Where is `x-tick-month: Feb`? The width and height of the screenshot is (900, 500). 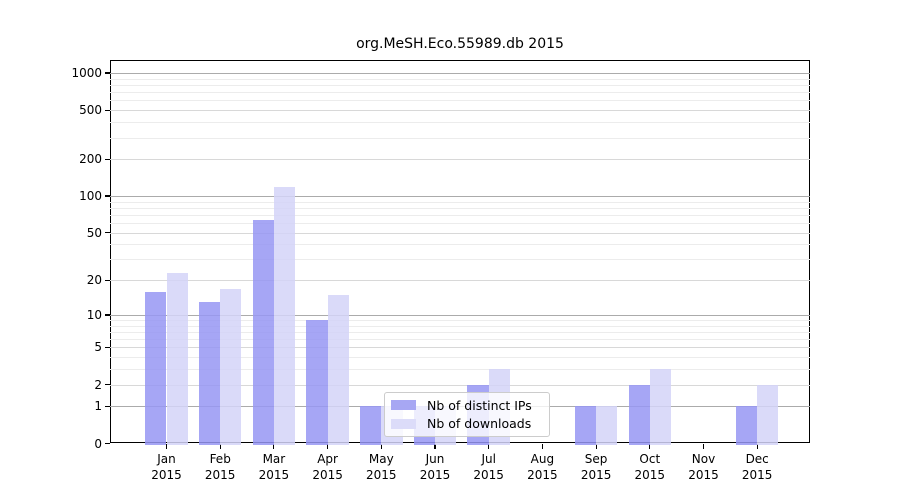
x-tick-month: Feb is located at coordinates (220, 459).